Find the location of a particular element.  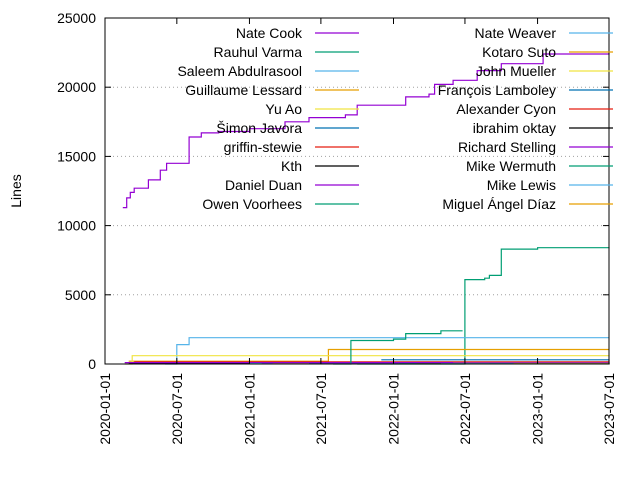

x-tick-label: 2023-01-01 is located at coordinates (538, 409).